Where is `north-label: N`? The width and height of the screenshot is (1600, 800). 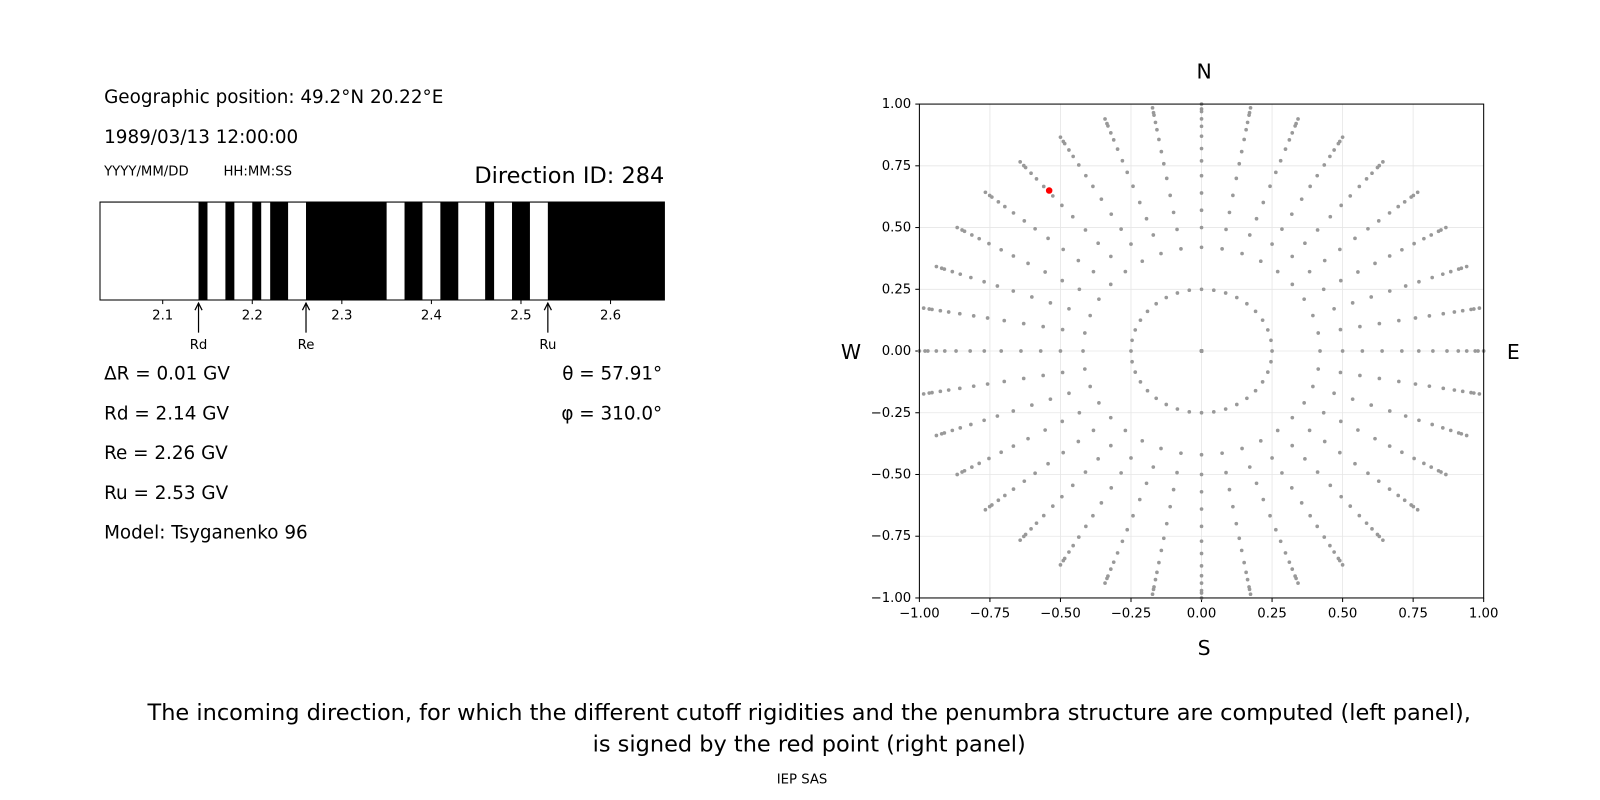
north-label: N is located at coordinates (1203, 71).